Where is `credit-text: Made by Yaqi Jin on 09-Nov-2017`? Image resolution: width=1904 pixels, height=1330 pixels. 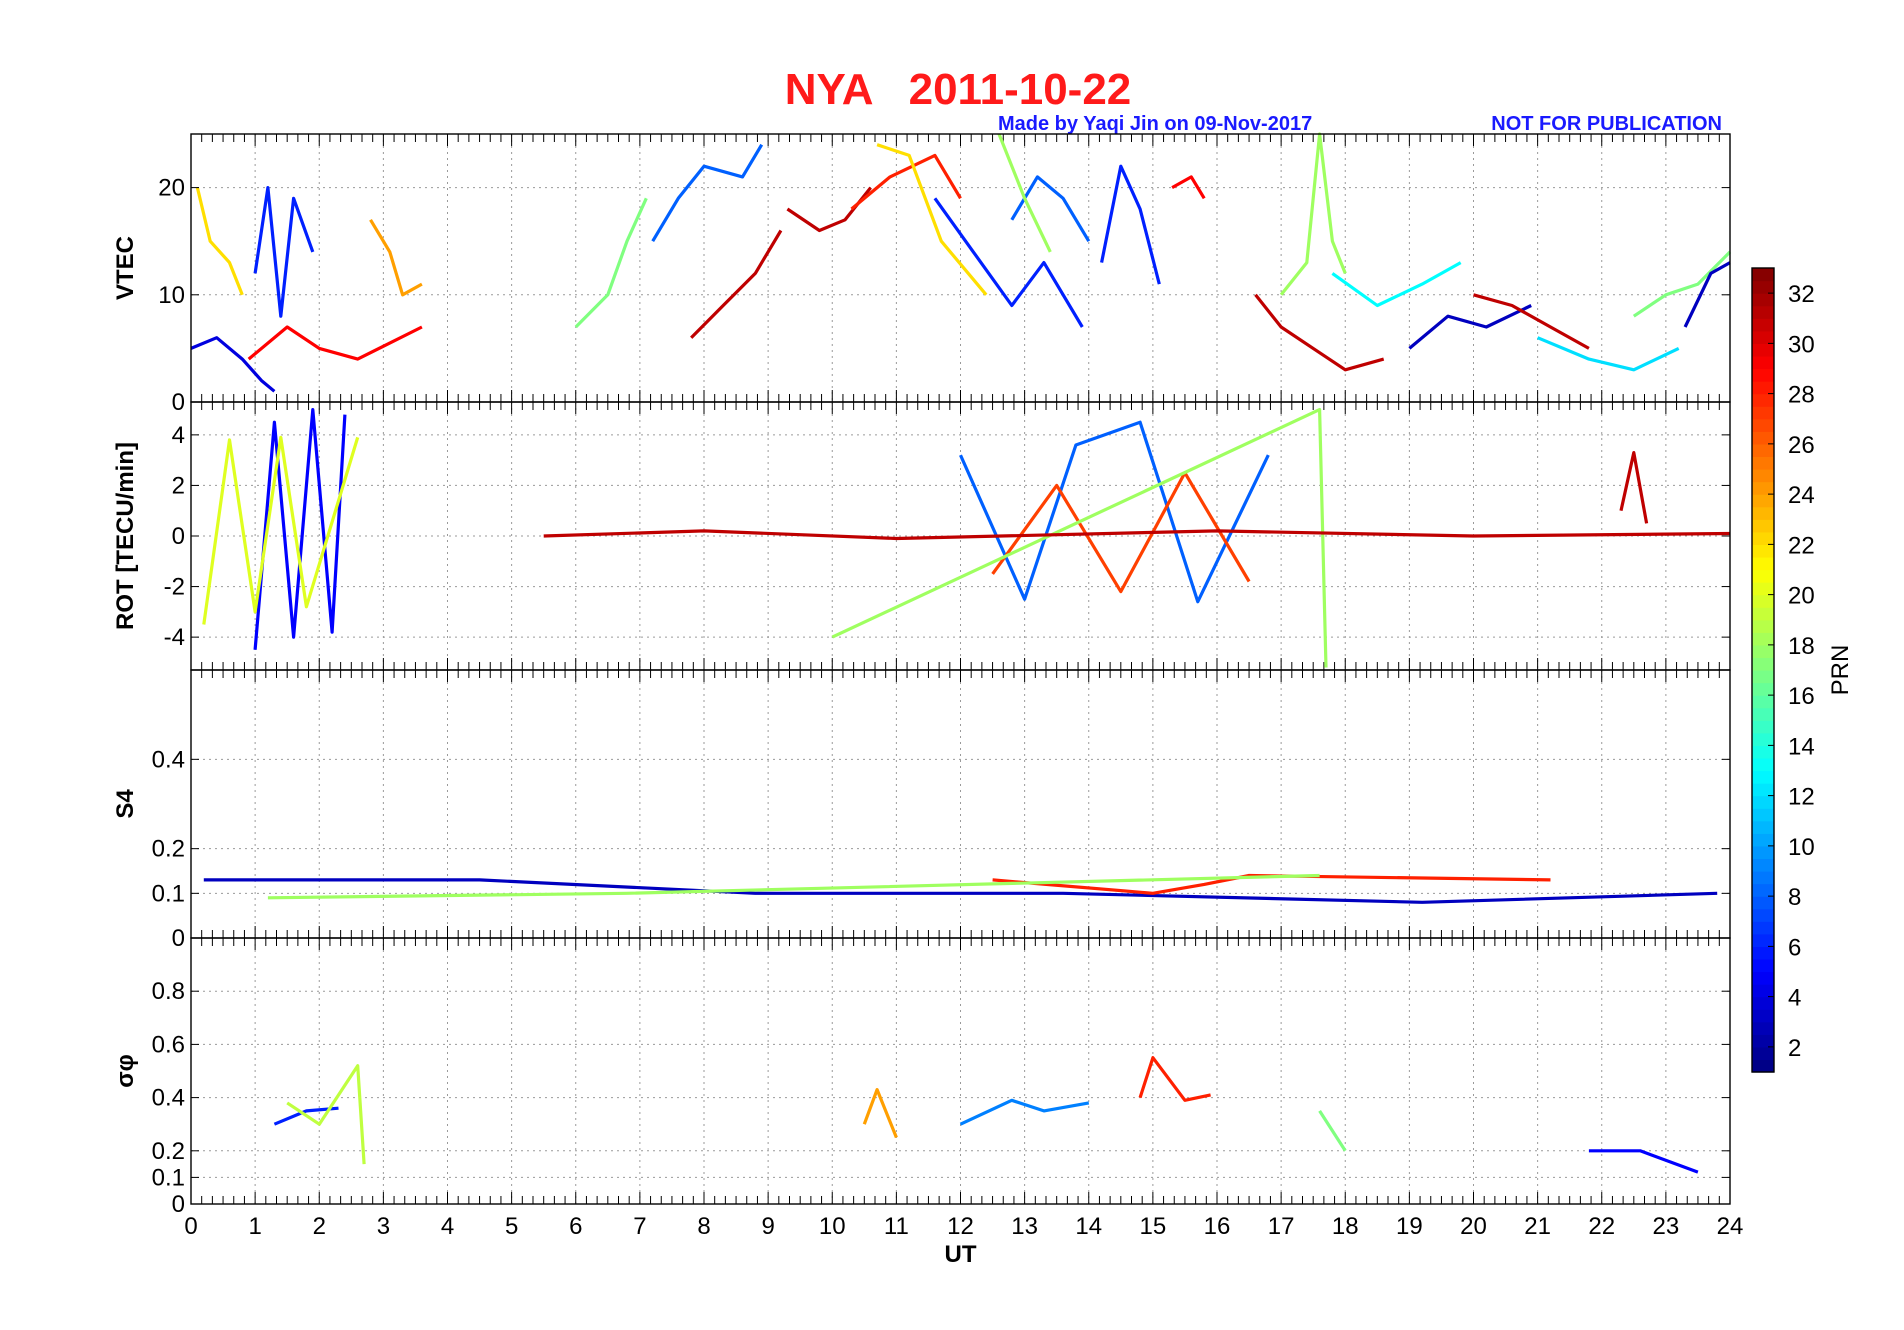 credit-text: Made by Yaqi Jin on 09-Nov-2017 is located at coordinates (1155, 124).